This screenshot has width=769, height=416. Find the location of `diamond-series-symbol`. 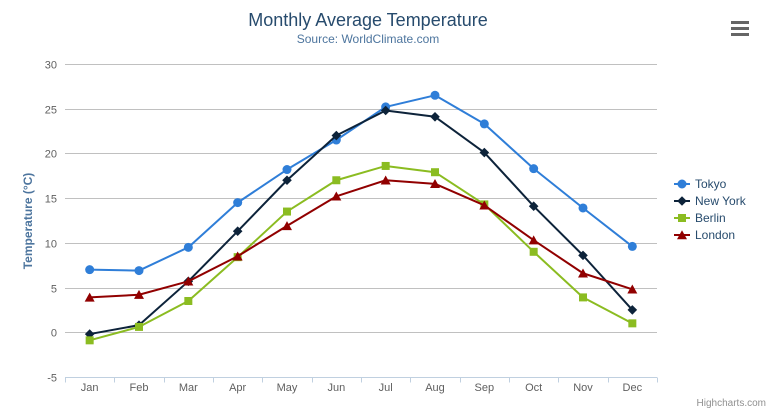

diamond-series-symbol is located at coordinates (682, 200).